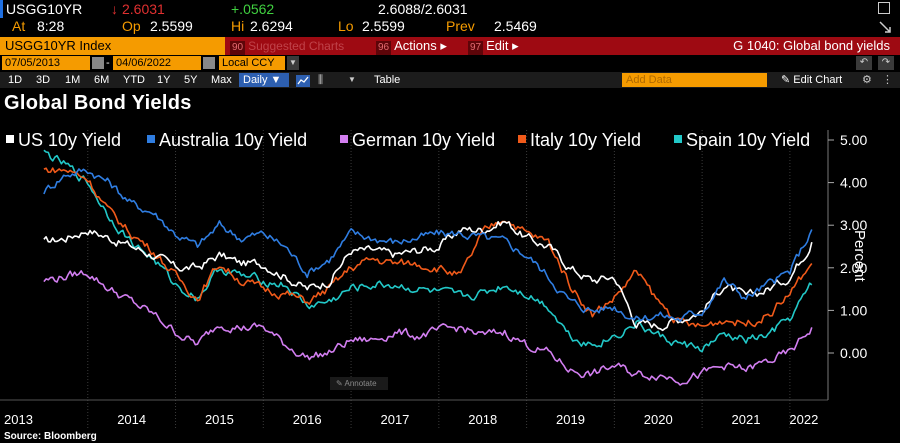  I want to click on high-value: 2.6294, so click(271, 26).